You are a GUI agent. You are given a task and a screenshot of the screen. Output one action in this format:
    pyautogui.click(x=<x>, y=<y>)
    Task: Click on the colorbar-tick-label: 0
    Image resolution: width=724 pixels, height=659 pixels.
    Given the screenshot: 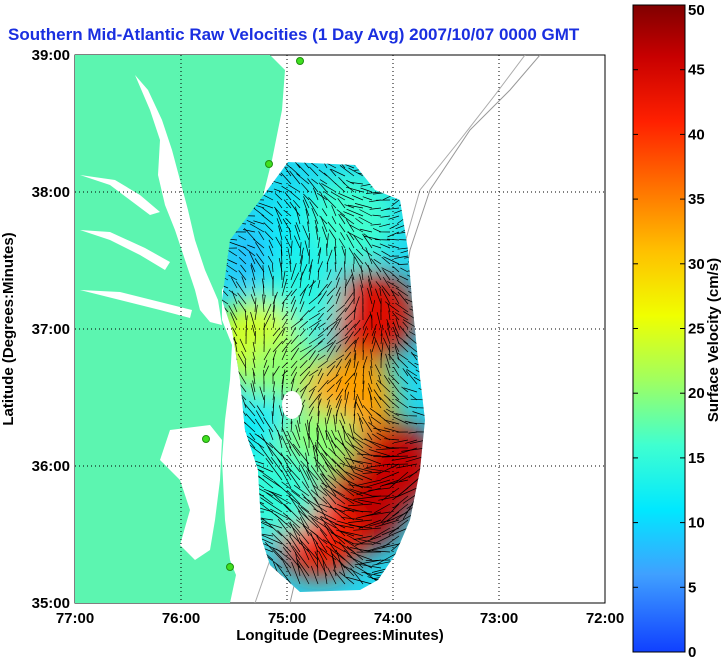 What is the action you would take?
    pyautogui.click(x=692, y=651)
    